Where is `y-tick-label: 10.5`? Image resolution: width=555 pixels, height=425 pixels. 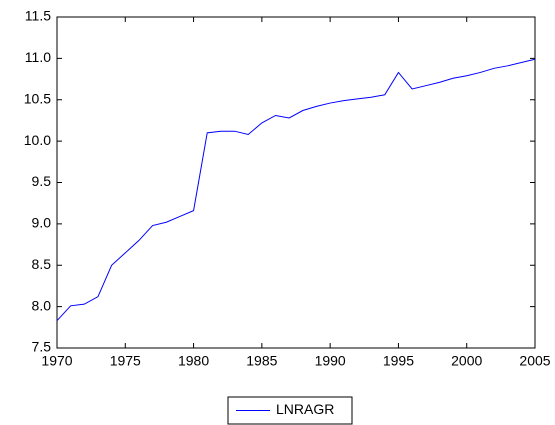
y-tick-label: 10.5 is located at coordinates (37, 98).